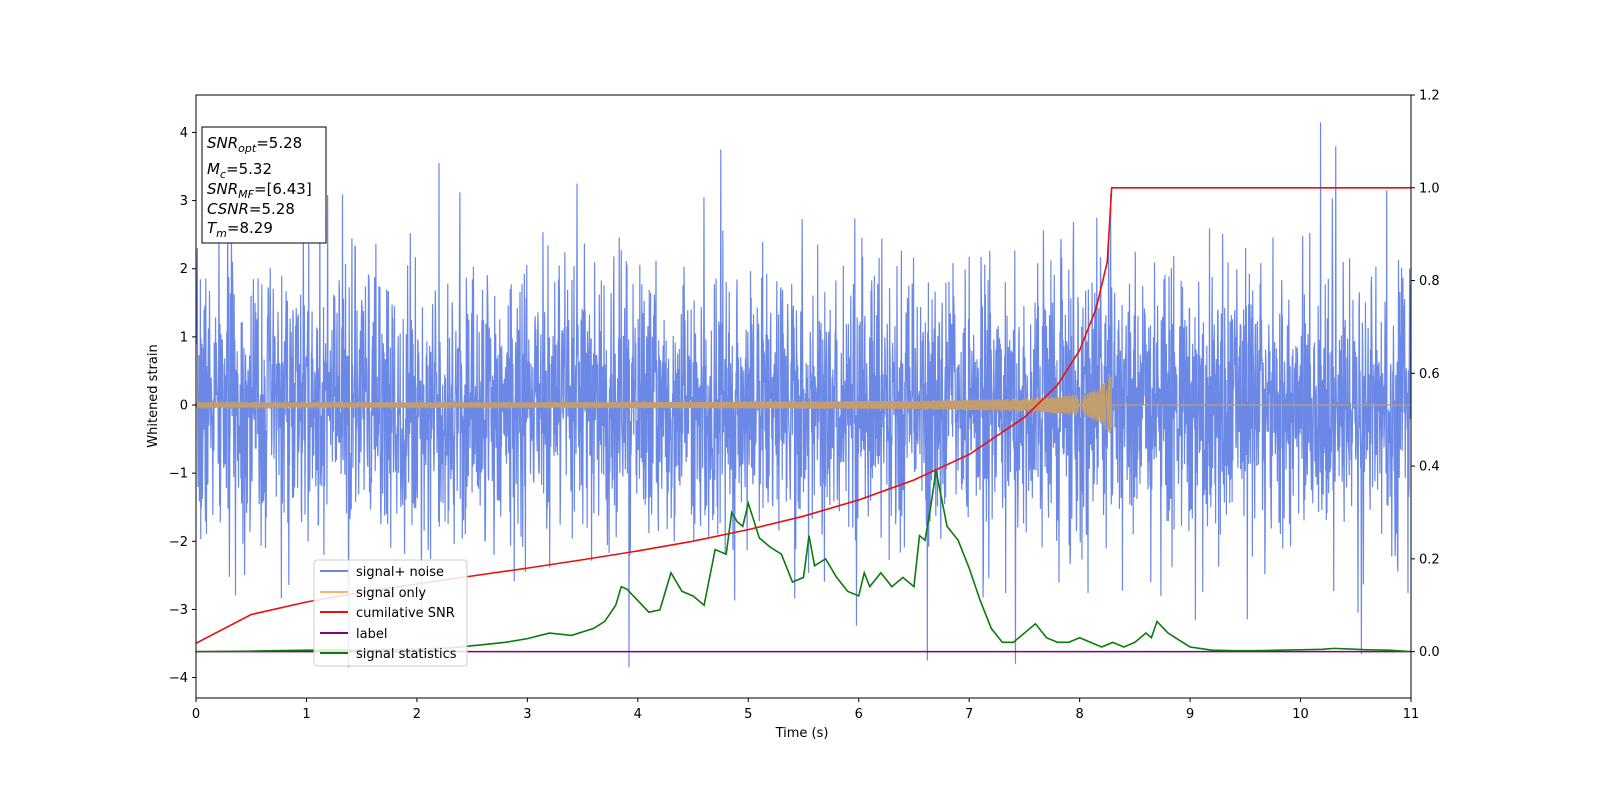 Image resolution: width=1600 pixels, height=800 pixels. What do you see at coordinates (306, 714) in the screenshot?
I see `x-tick-label: 1` at bounding box center [306, 714].